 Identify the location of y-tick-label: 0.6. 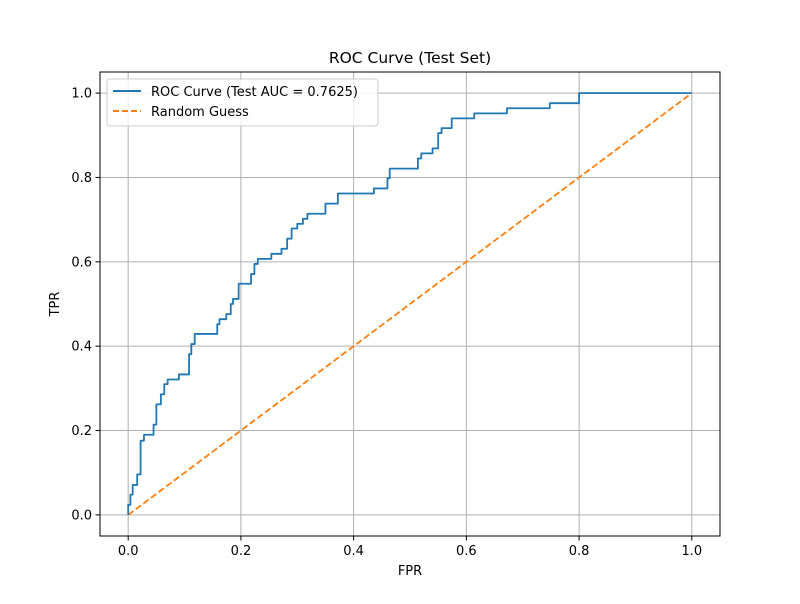
(81, 262).